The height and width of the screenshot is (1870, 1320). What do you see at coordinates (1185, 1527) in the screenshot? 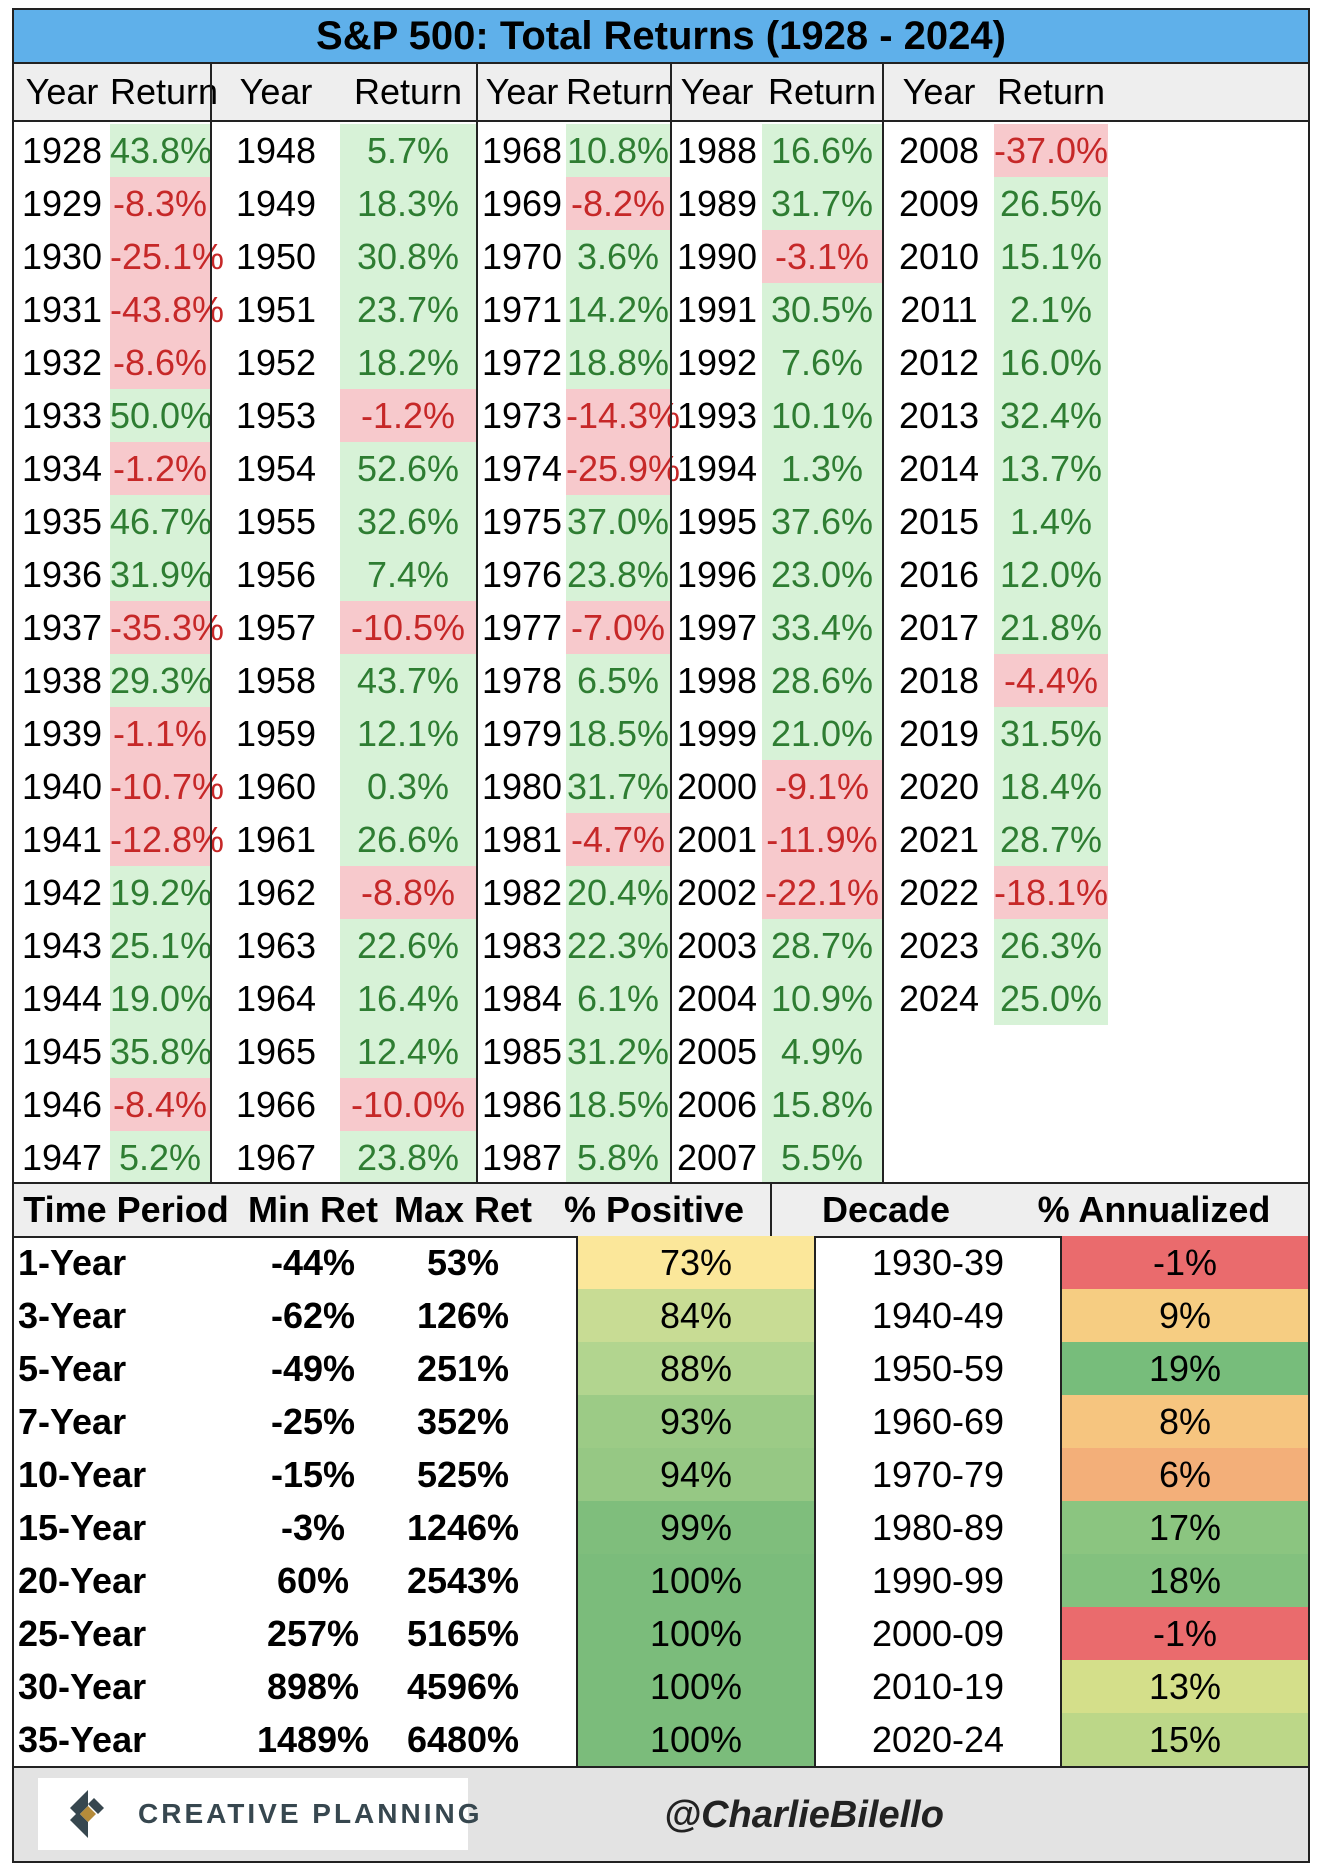
I see `annualized-cell: 17%` at bounding box center [1185, 1527].